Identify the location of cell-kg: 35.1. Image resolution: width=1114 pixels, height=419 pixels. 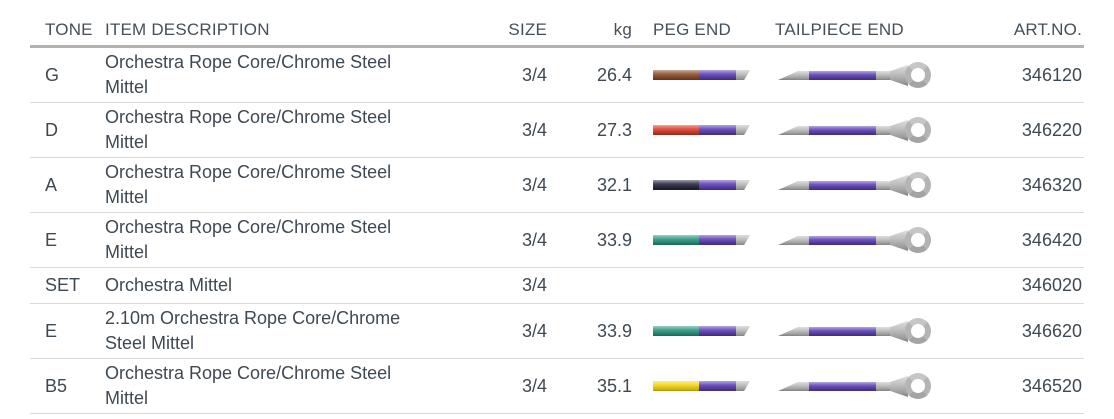
(614, 385).